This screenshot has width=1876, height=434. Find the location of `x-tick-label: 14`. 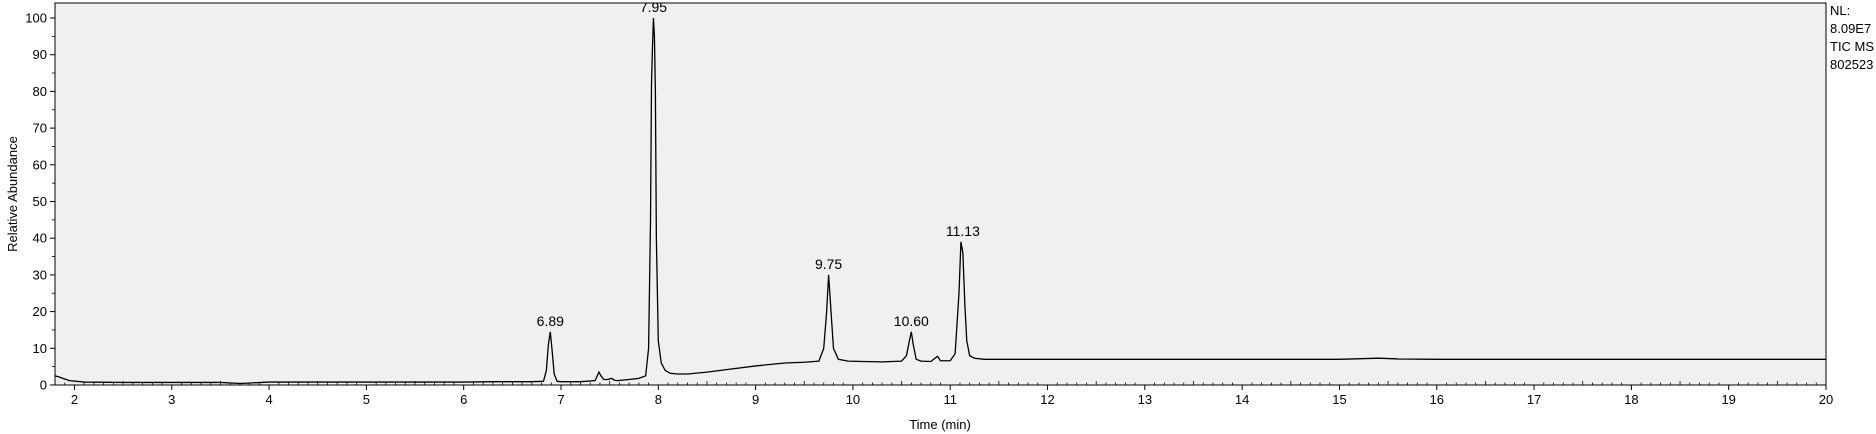

x-tick-label: 14 is located at coordinates (1242, 399).